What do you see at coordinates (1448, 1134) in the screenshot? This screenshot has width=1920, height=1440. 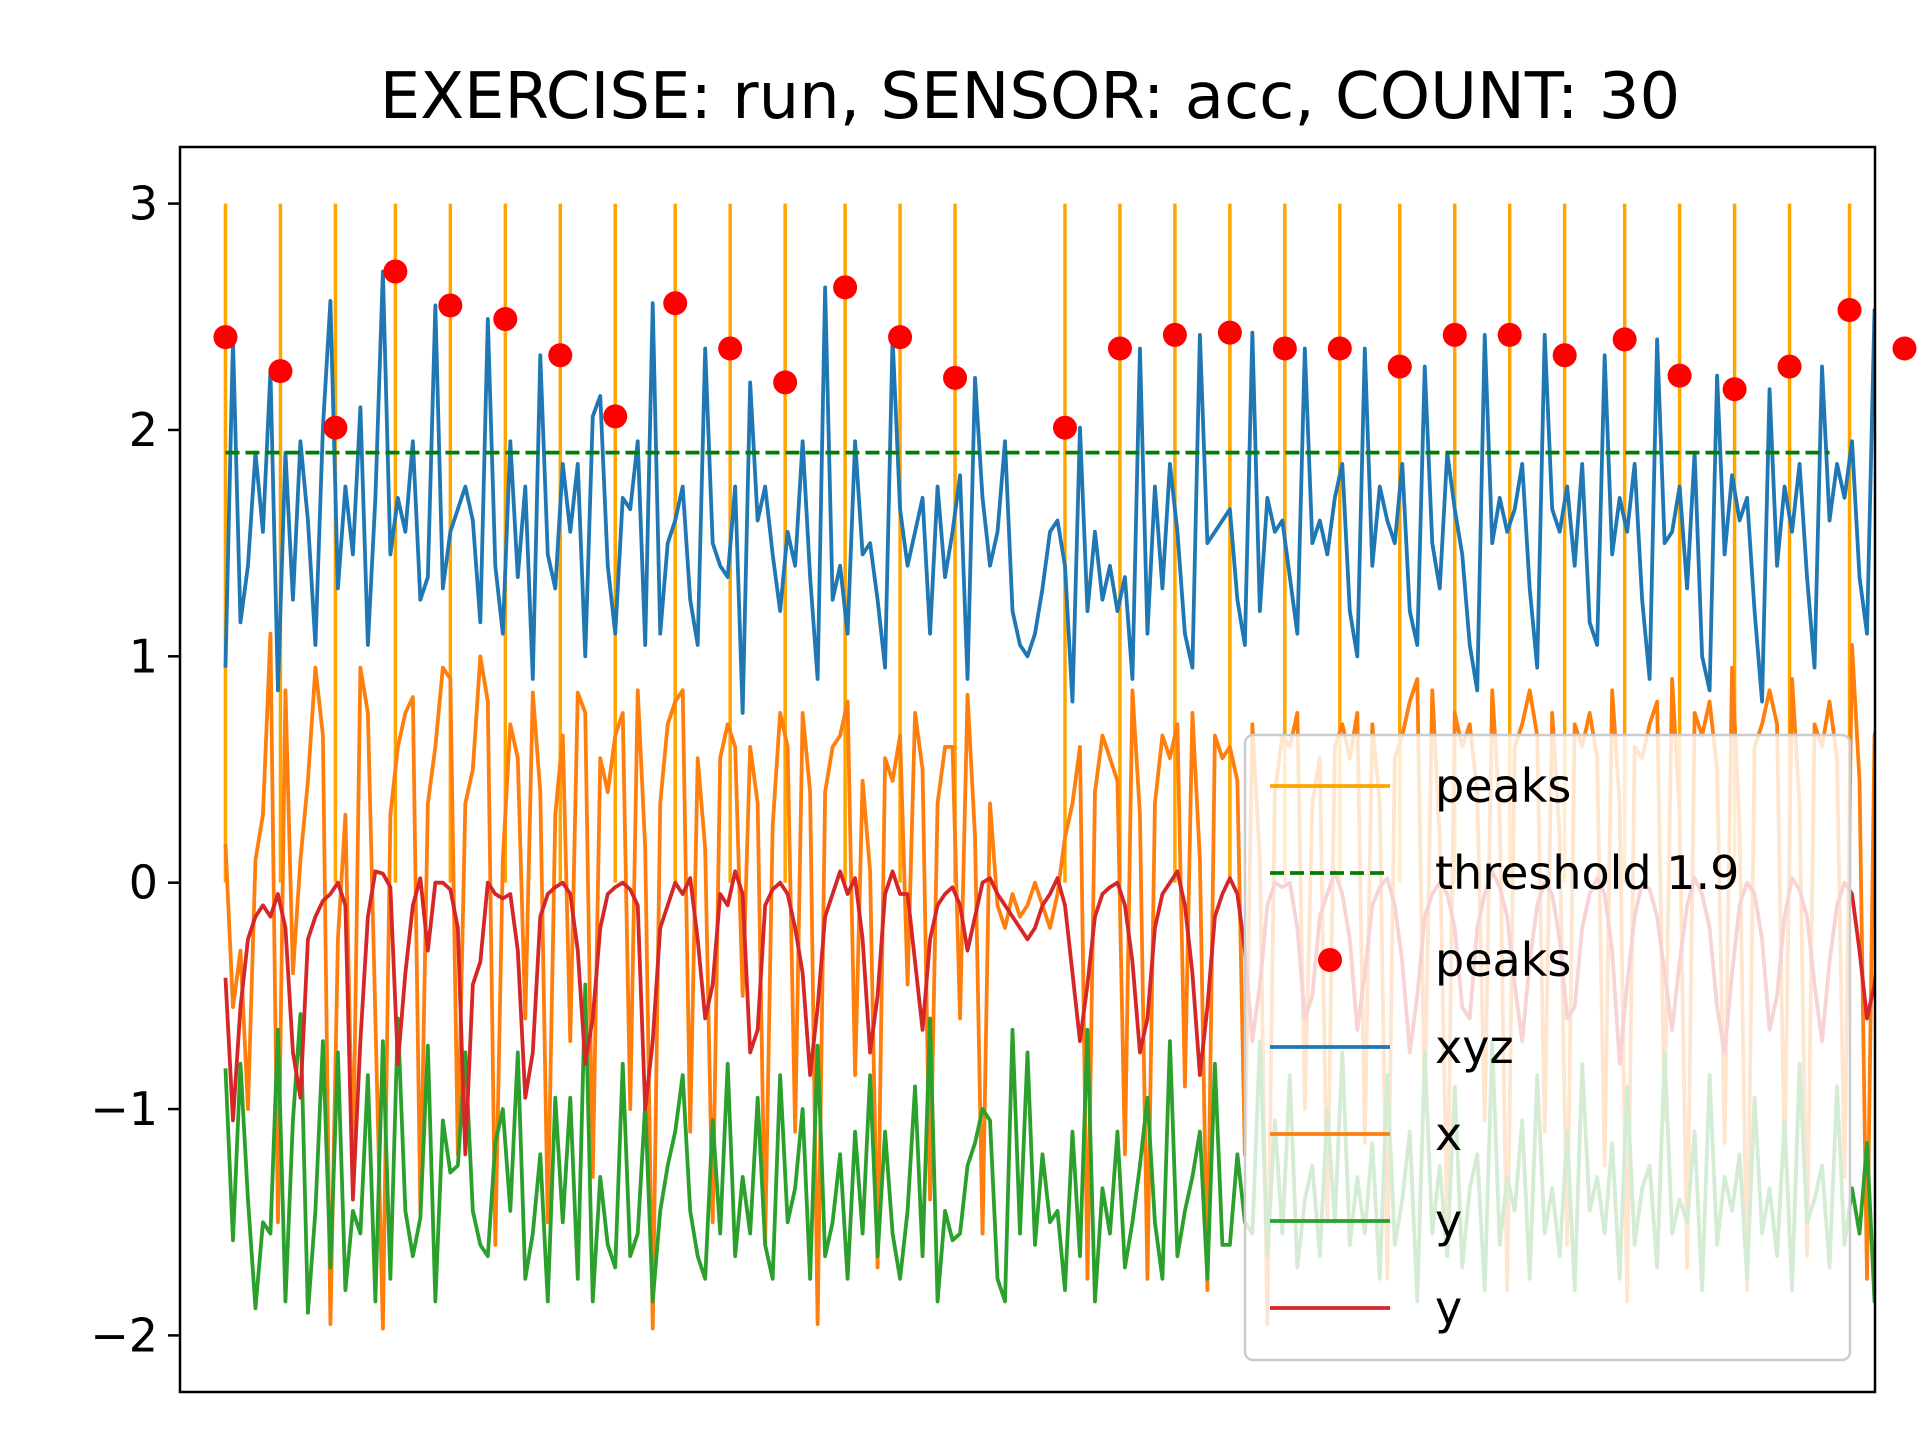 I see `legend-label-4: x` at bounding box center [1448, 1134].